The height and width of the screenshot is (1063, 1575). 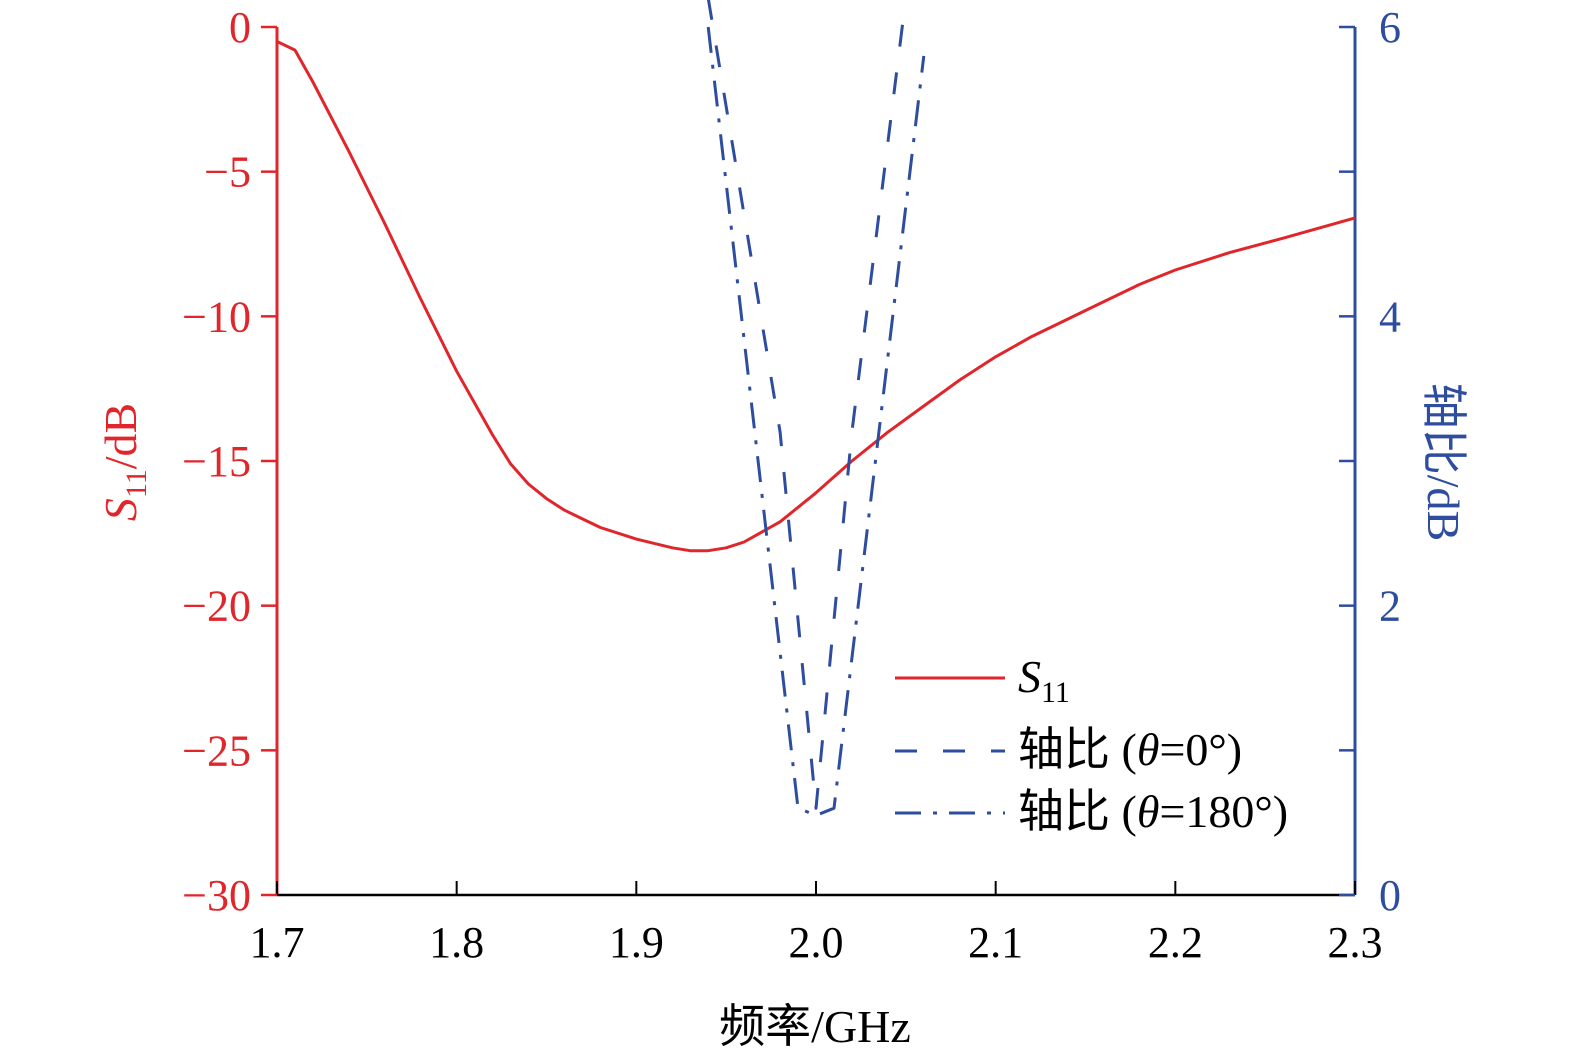 What do you see at coordinates (1390, 895) in the screenshot?
I see `y-right-tick-label: 0` at bounding box center [1390, 895].